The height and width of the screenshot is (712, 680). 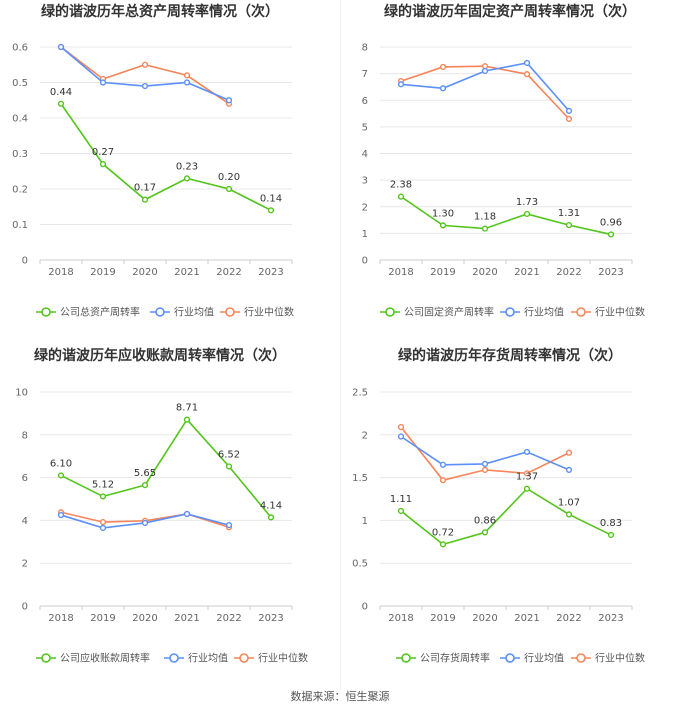 What do you see at coordinates (365, 74) in the screenshot?
I see `y-tick-label: 7` at bounding box center [365, 74].